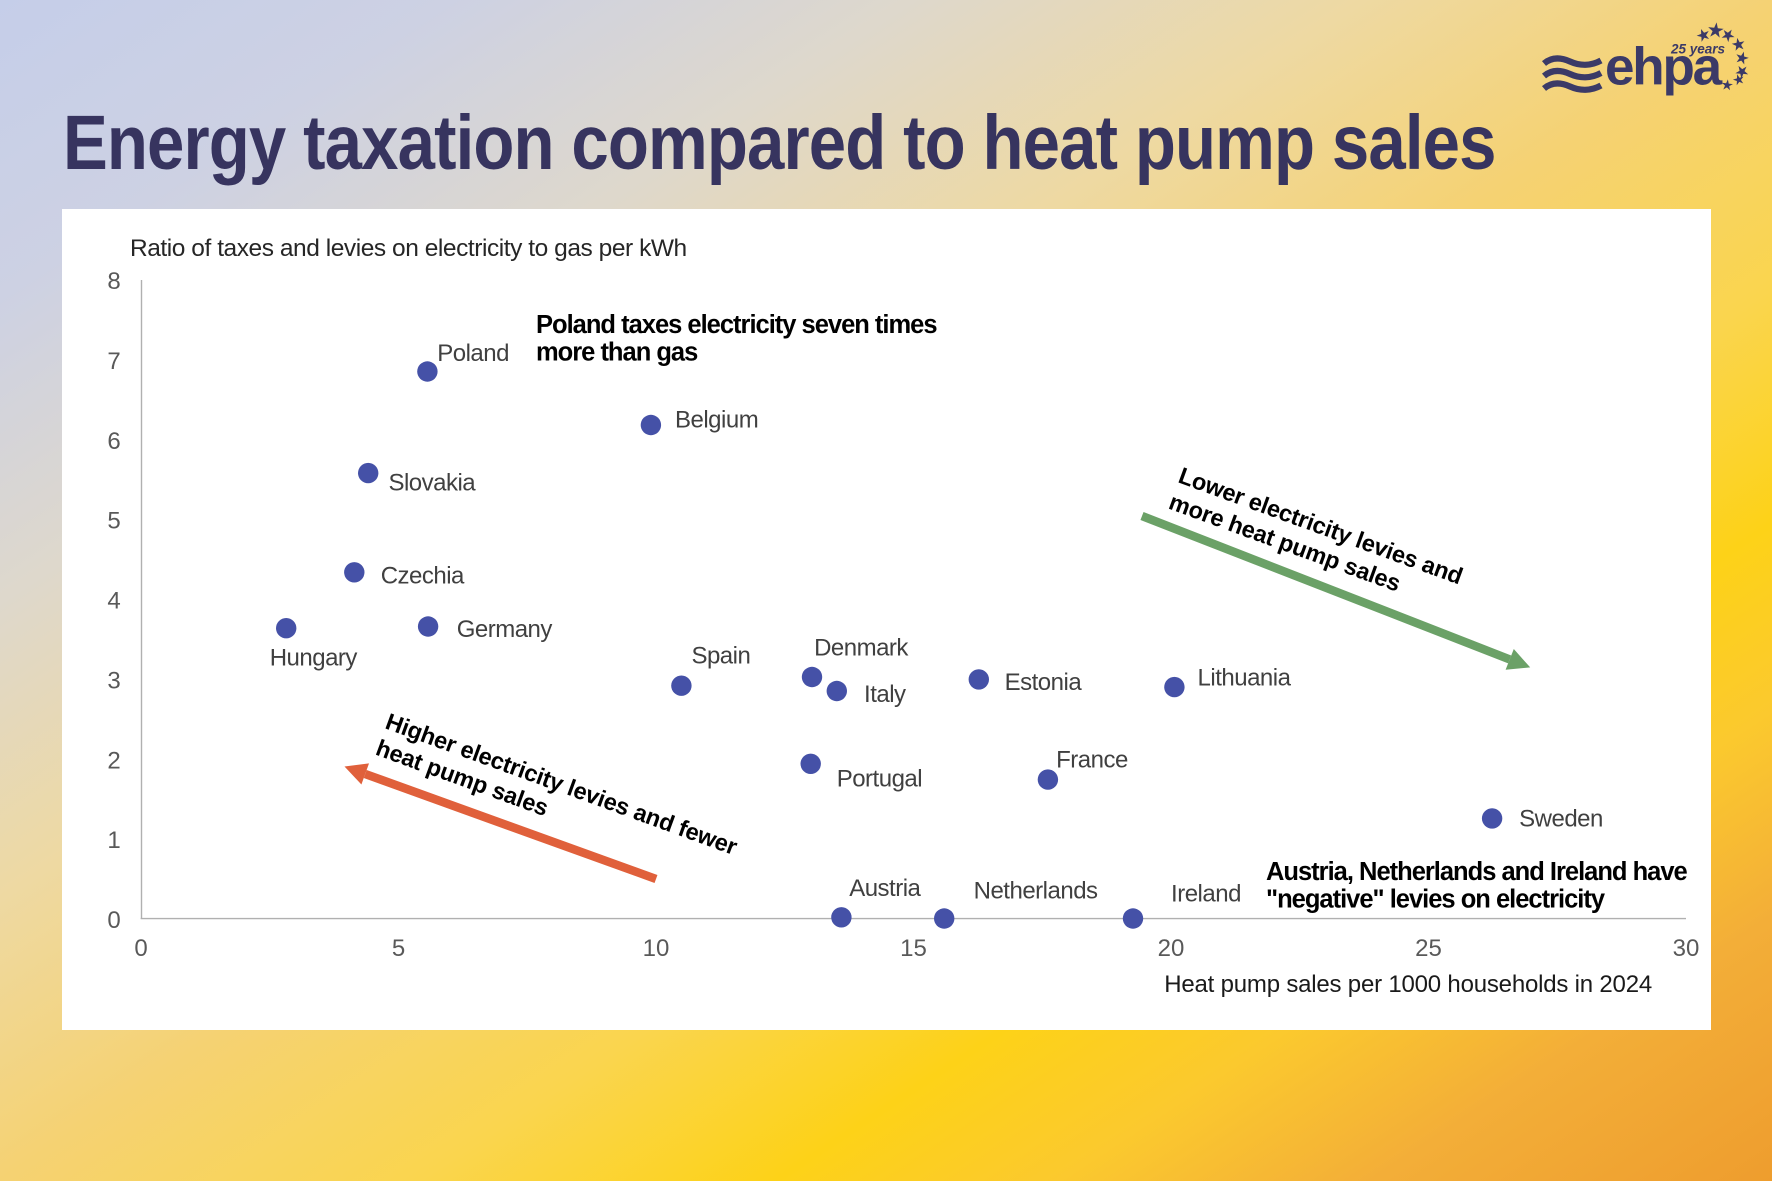 The width and height of the screenshot is (1772, 1181). Describe the element at coordinates (113, 281) in the screenshot. I see `svg-text: 8` at that location.